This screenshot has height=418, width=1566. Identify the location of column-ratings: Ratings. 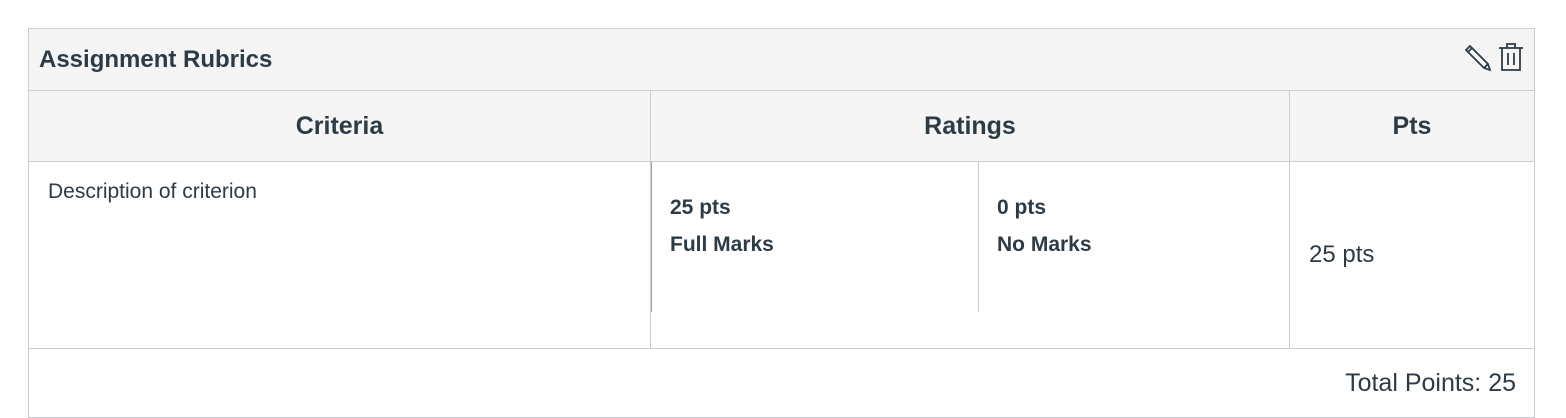
(970, 126).